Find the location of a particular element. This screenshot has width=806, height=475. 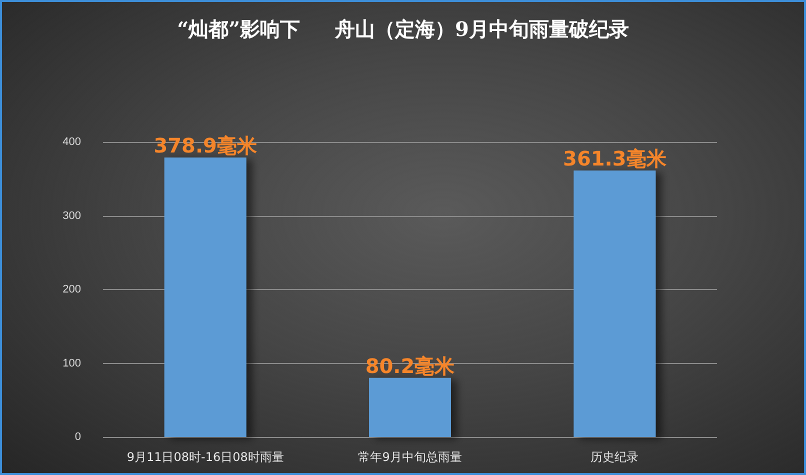

data-label: 80.2毫米 is located at coordinates (410, 366).